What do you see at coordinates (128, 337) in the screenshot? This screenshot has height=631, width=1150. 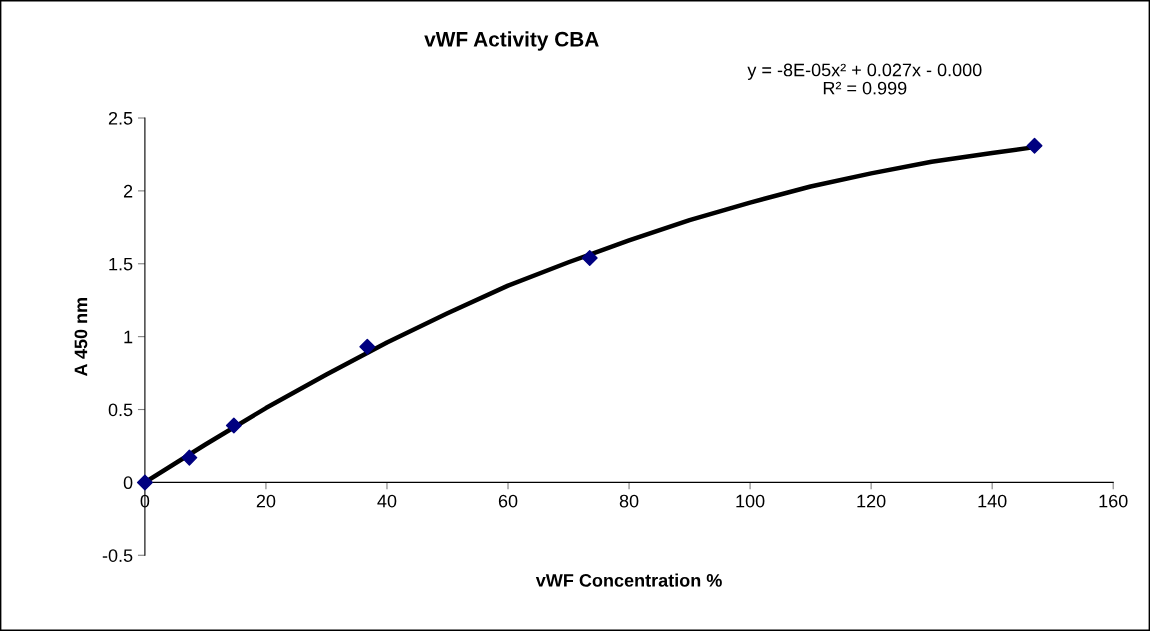 I see `y-tick-label: 1` at bounding box center [128, 337].